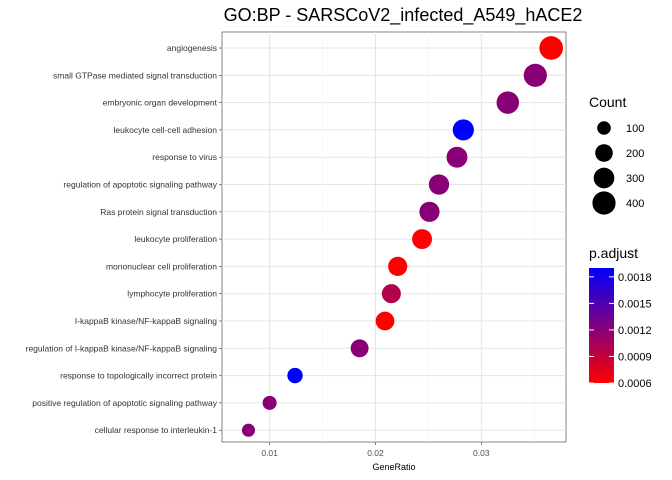  Describe the element at coordinates (635, 154) in the screenshot. I see `size-legend-label: 200` at that location.